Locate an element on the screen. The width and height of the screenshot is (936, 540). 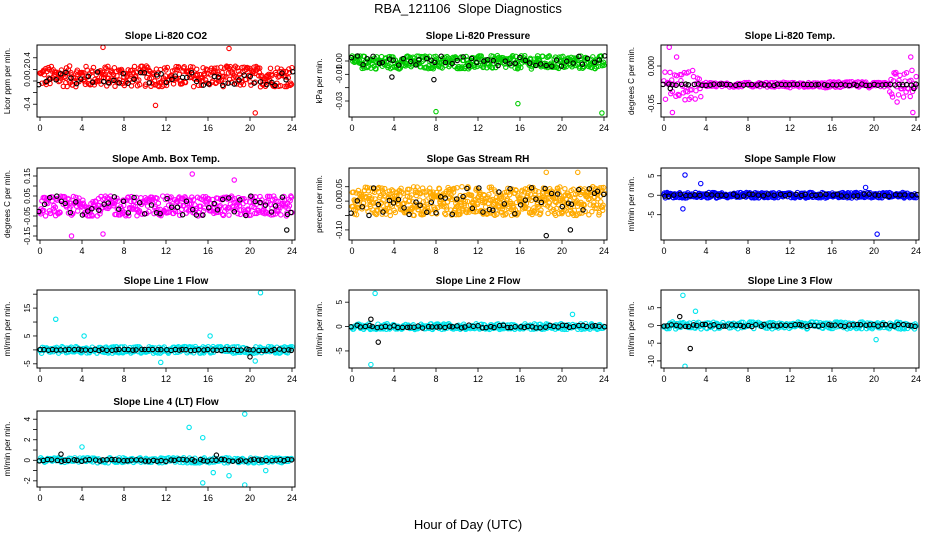
y-tick-label: 0.00 is located at coordinates (339, 61).